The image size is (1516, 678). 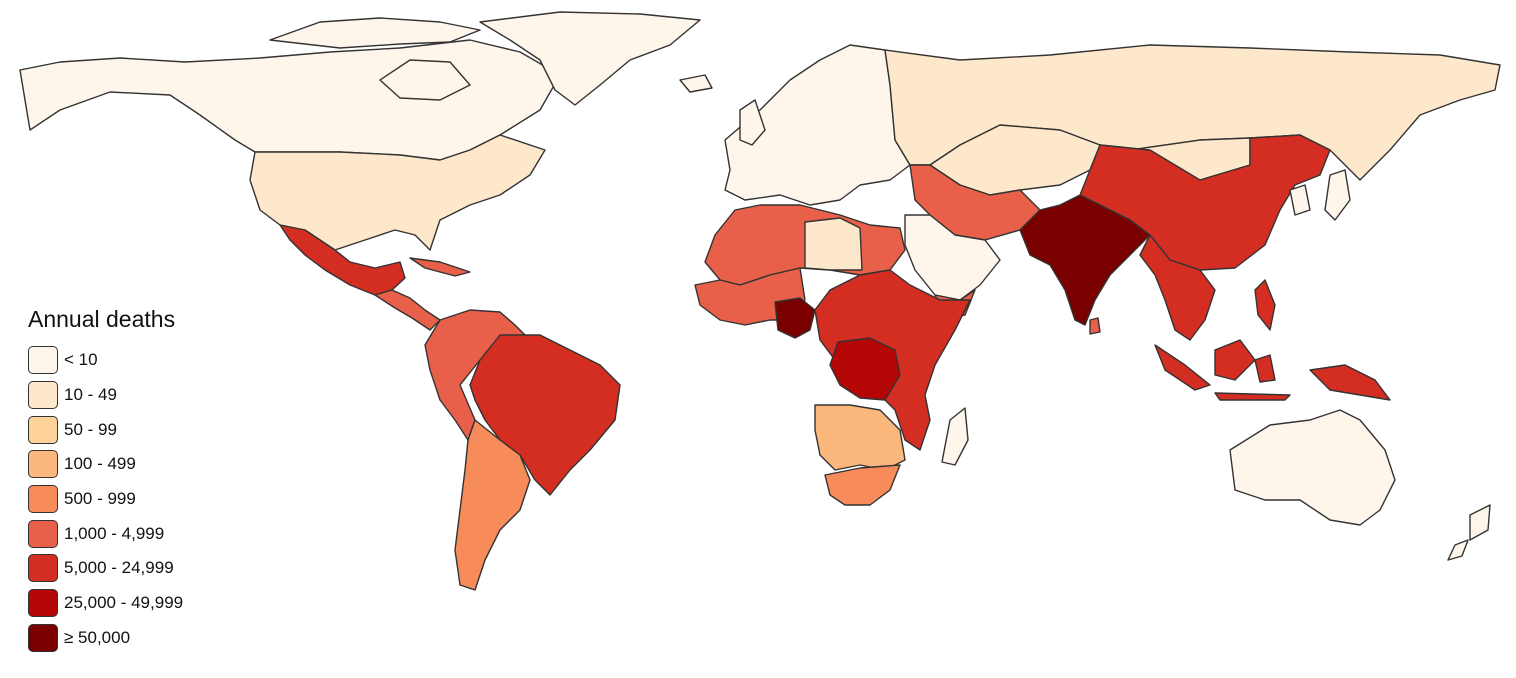 What do you see at coordinates (795, 318) in the screenshot?
I see `region-nigeria` at bounding box center [795, 318].